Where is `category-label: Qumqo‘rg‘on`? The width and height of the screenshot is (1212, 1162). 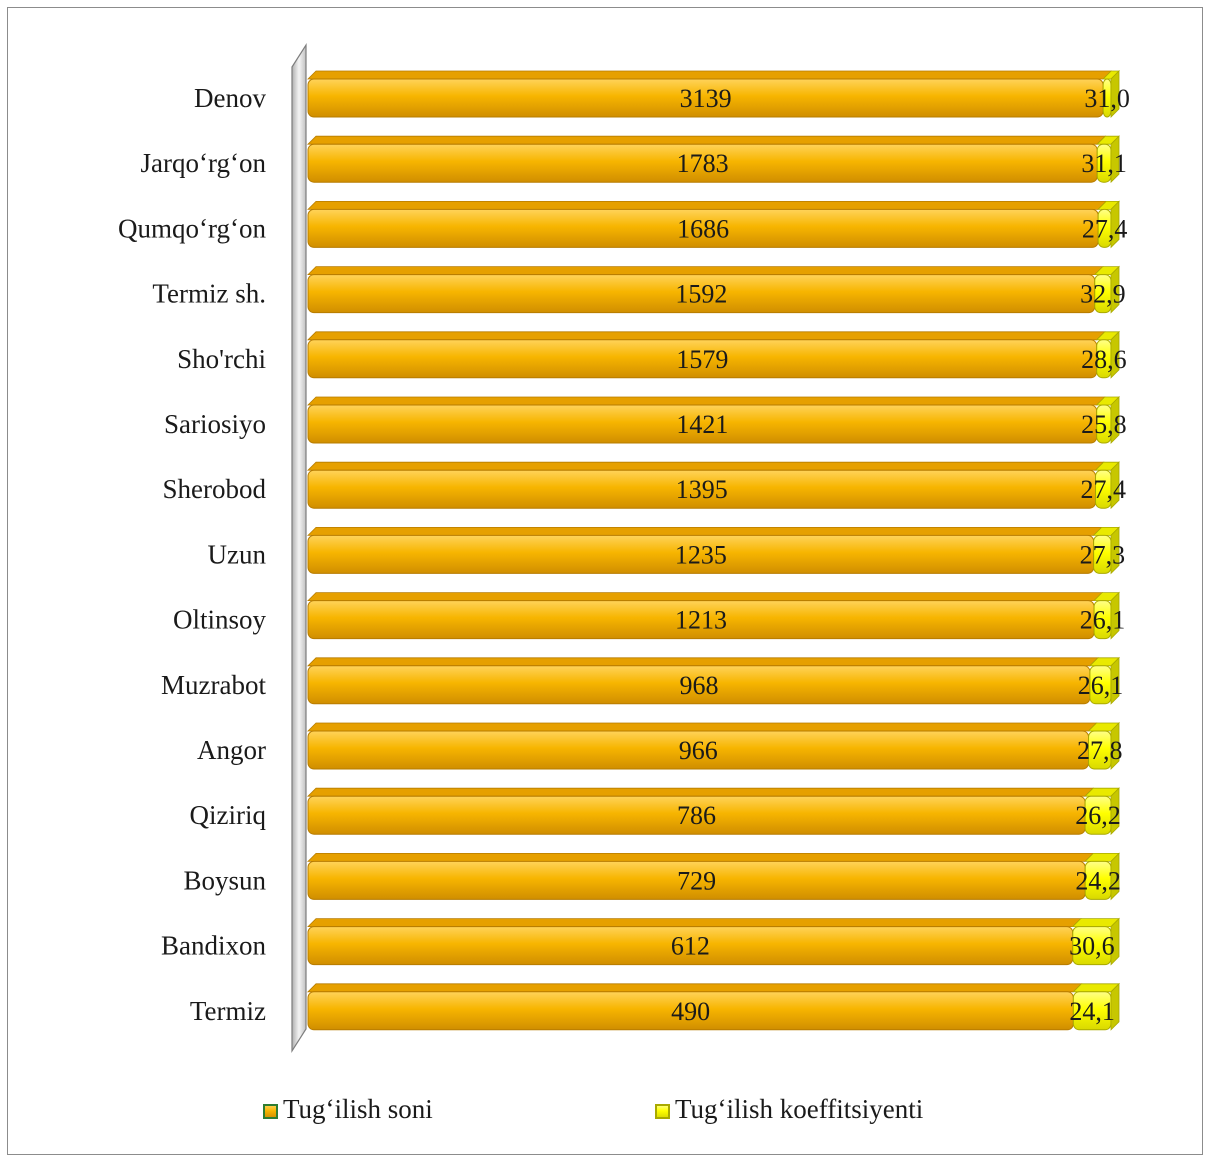
category-label: Qumqo‘rg‘on is located at coordinates (192, 228).